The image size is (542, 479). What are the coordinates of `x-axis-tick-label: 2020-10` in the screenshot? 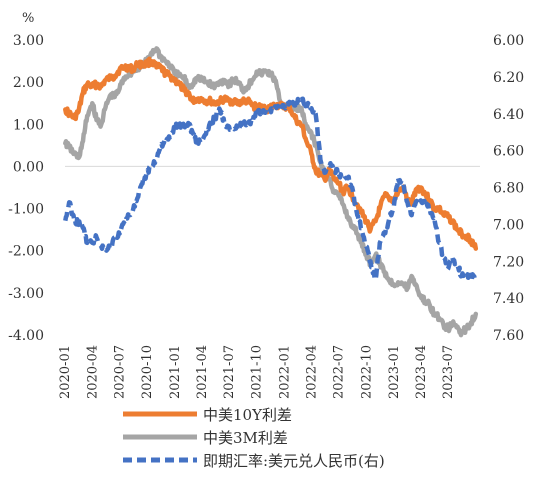 It's located at (147, 372).